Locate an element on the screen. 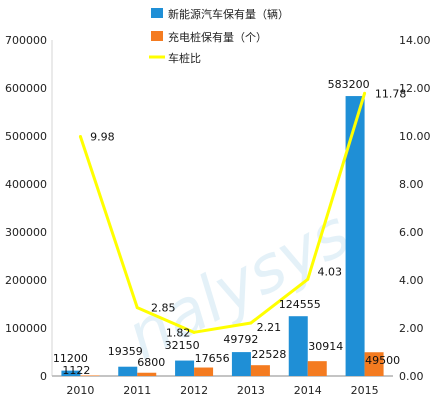  bar-ev-value-label: 11200 is located at coordinates (70, 358).